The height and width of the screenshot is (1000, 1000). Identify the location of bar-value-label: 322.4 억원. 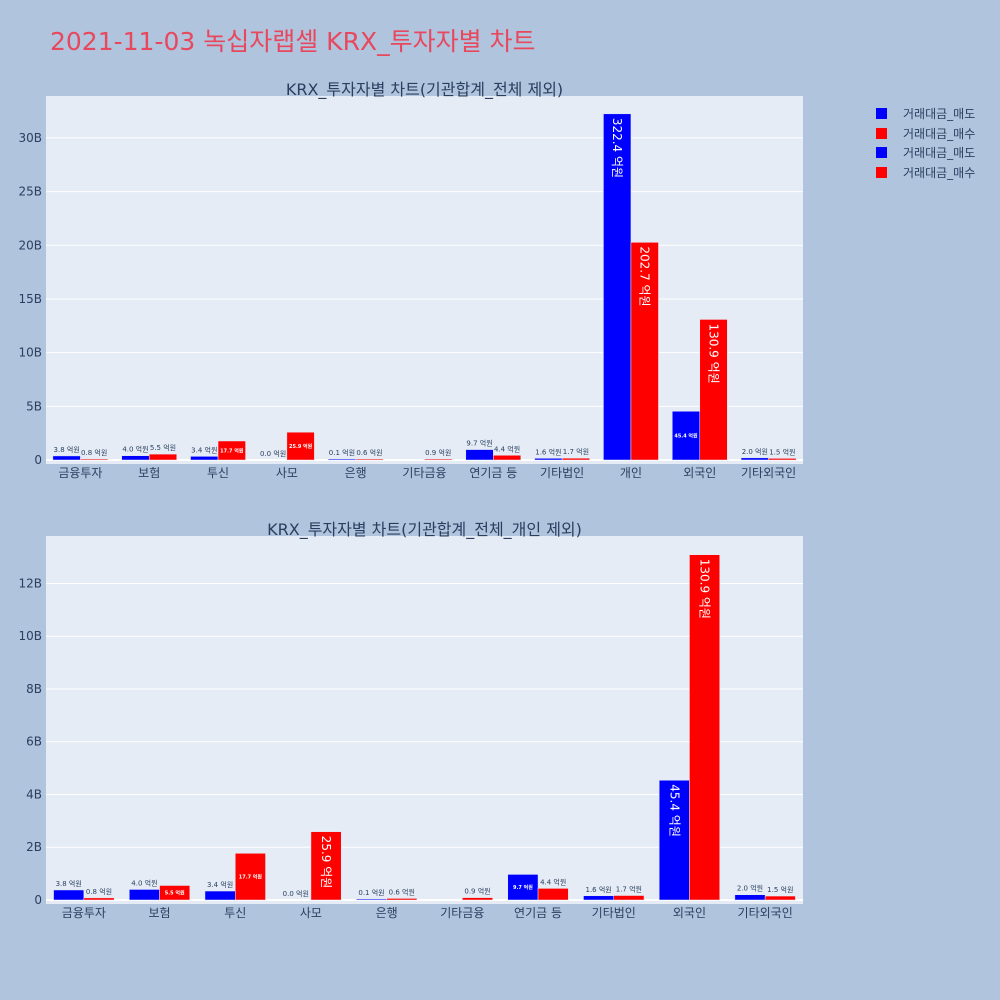
(617, 148).